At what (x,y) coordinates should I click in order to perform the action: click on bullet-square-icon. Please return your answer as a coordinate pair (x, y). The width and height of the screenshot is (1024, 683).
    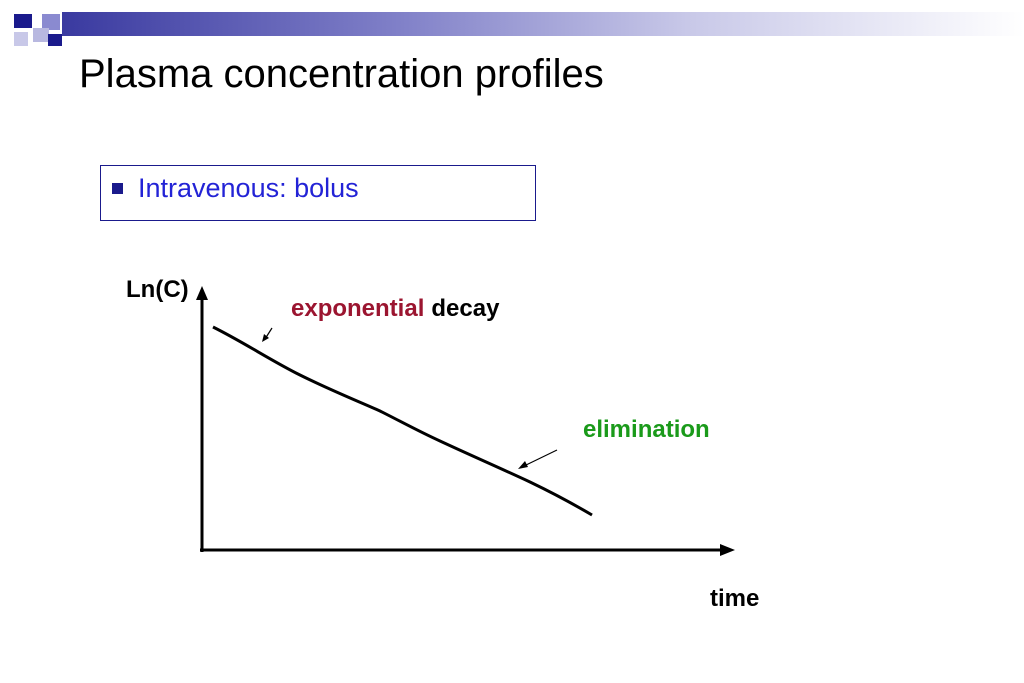
    Looking at the image, I should click on (117, 188).